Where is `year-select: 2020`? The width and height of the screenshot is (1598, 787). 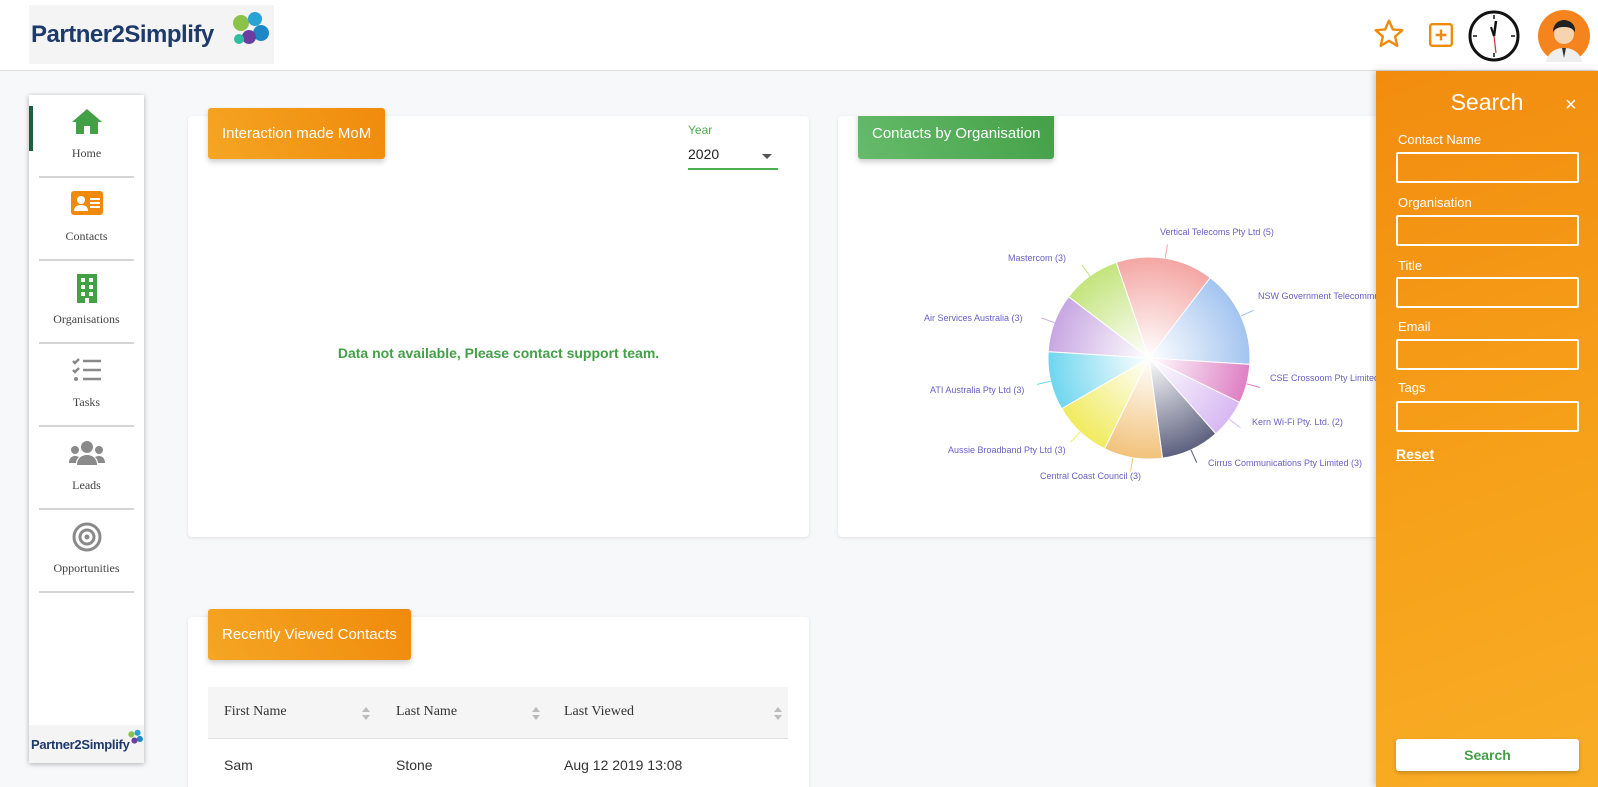
year-select: 2020 is located at coordinates (733, 156).